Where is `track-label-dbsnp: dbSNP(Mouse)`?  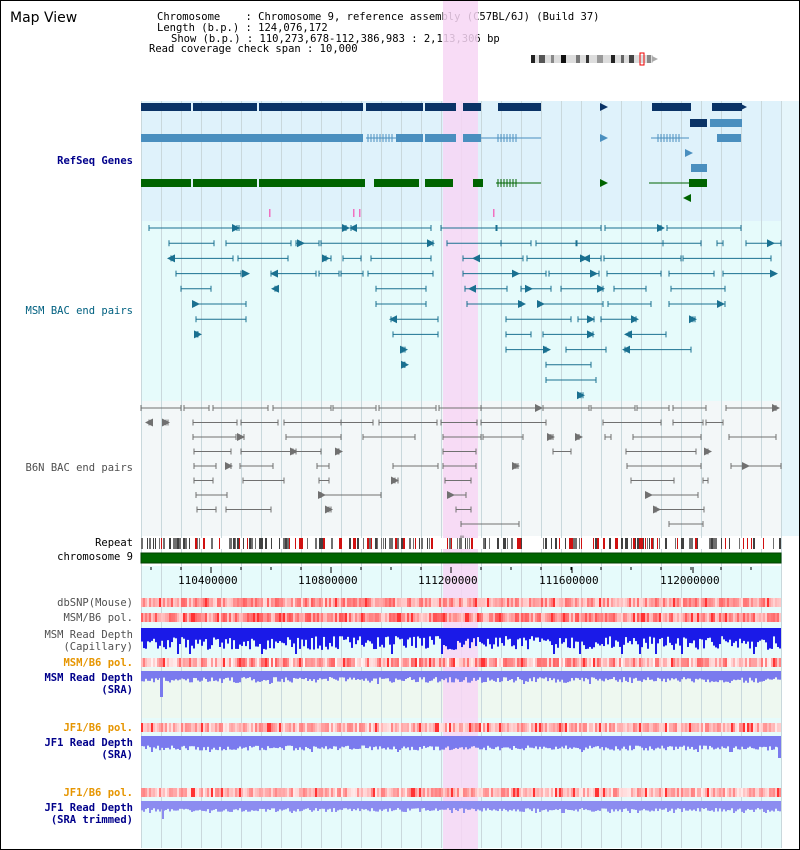
track-label-dbsnp: dbSNP(Mouse) is located at coordinates (95, 603).